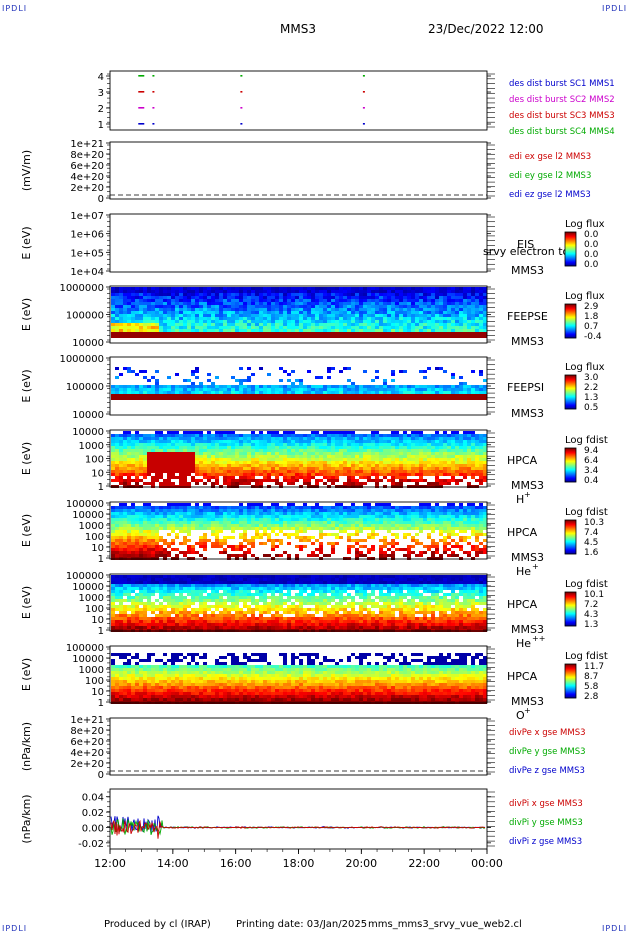  I want to click on colorbar-frame, so click(570, 392).